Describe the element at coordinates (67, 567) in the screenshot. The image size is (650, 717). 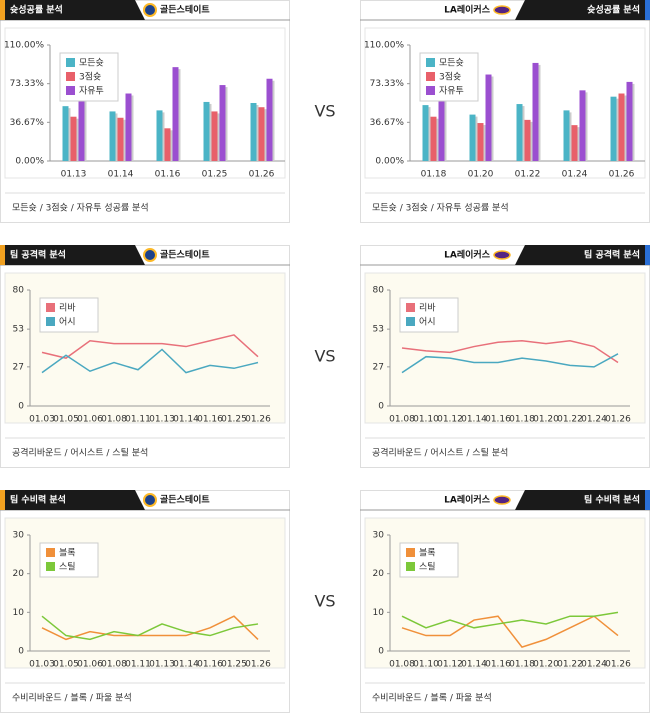
I see `legend-label: 스틸` at that location.